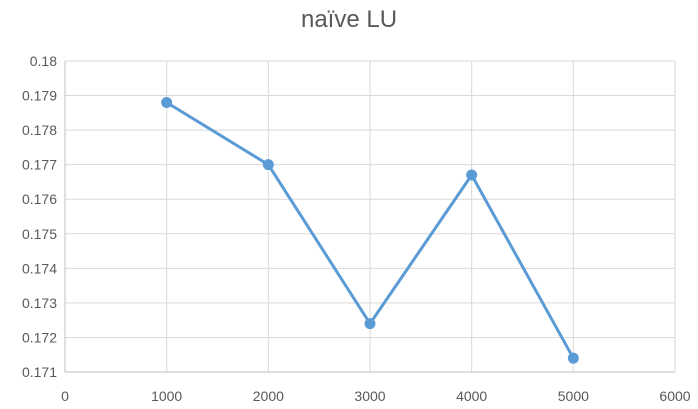 The height and width of the screenshot is (409, 698). I want to click on x-tick-label: 3000, so click(369, 396).